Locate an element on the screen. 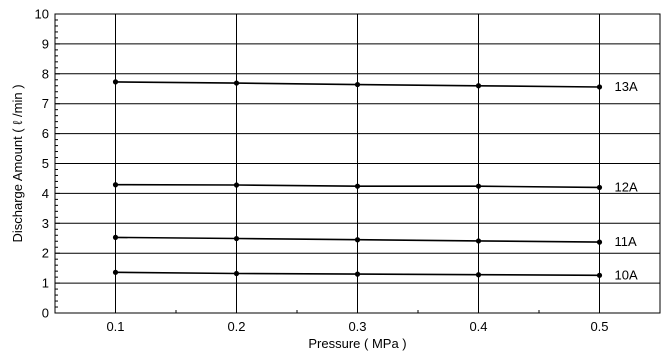  x-tick-label: 0.5 is located at coordinates (599, 326).